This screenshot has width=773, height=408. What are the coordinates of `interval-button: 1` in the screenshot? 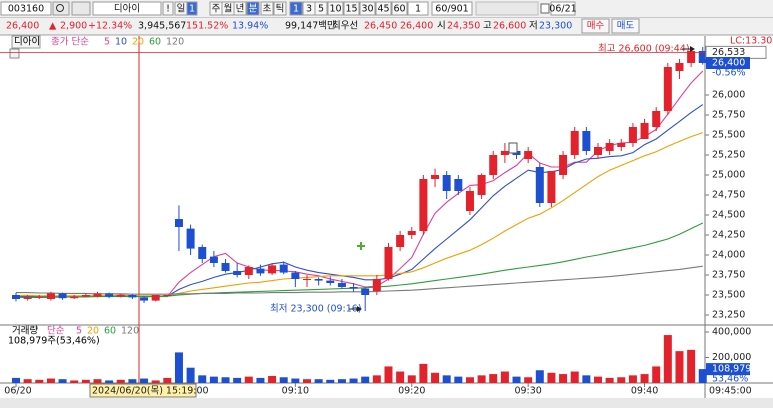 It's located at (296, 9).